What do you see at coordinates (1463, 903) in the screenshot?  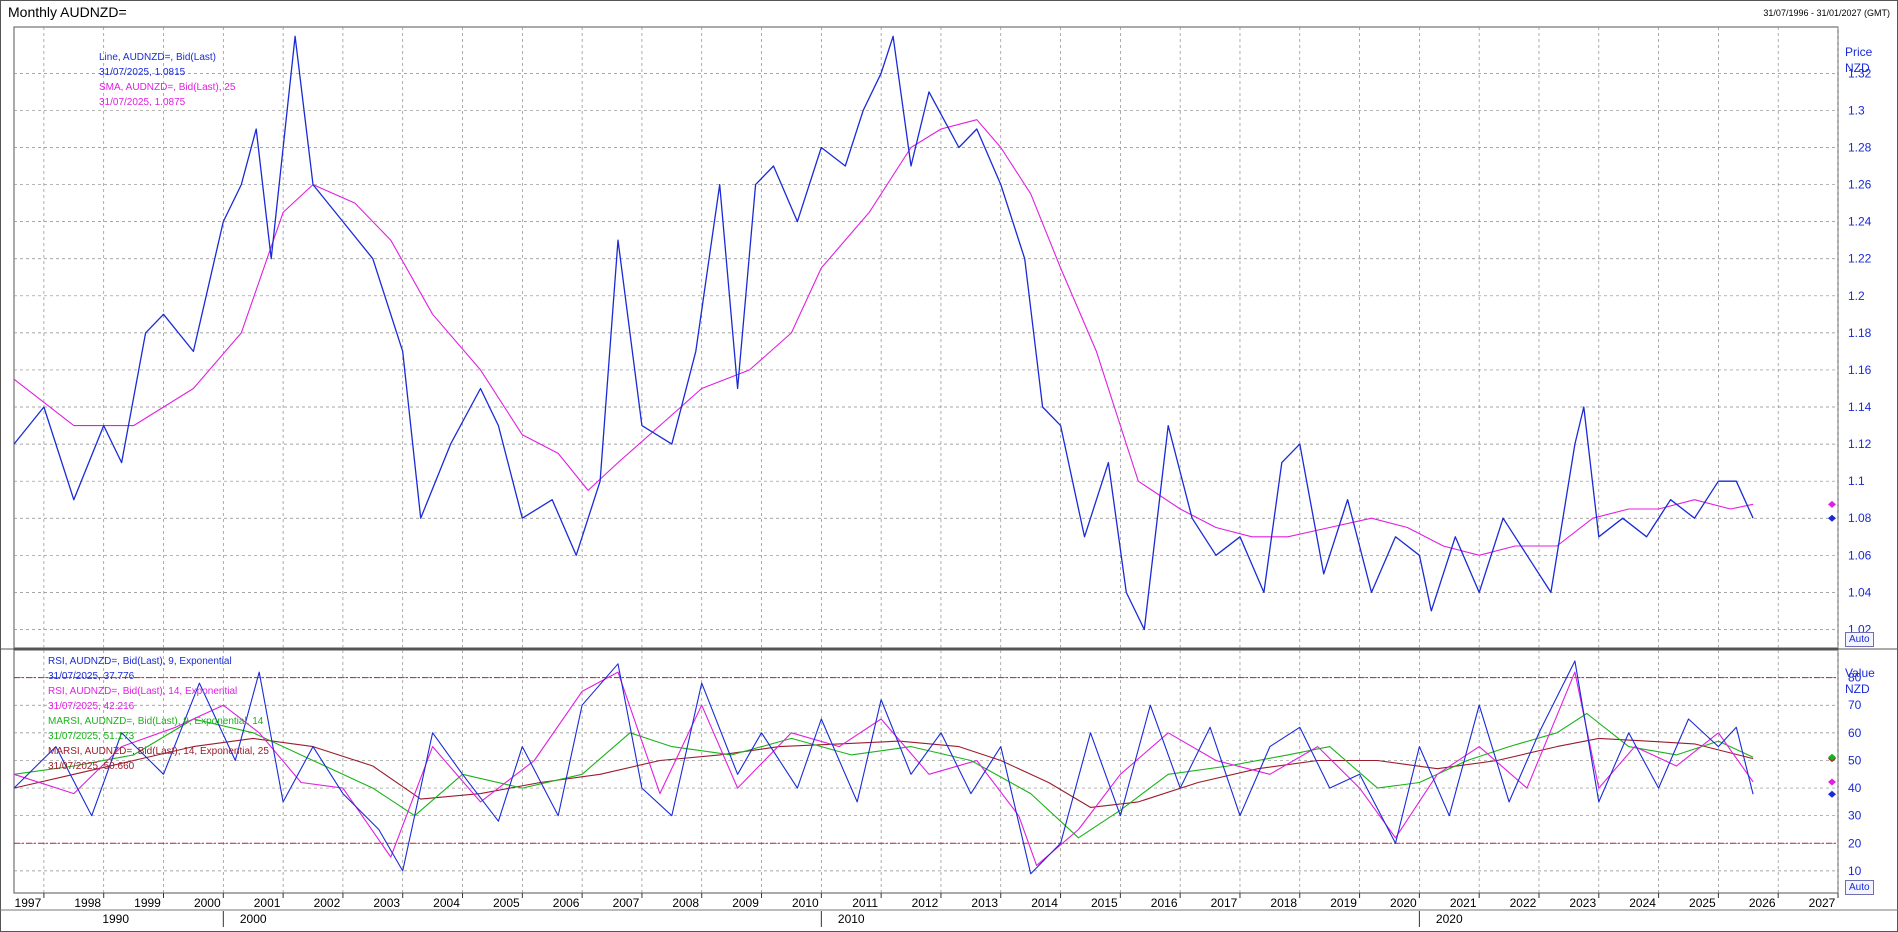 I see `x-tick-label-2021: 2021` at bounding box center [1463, 903].